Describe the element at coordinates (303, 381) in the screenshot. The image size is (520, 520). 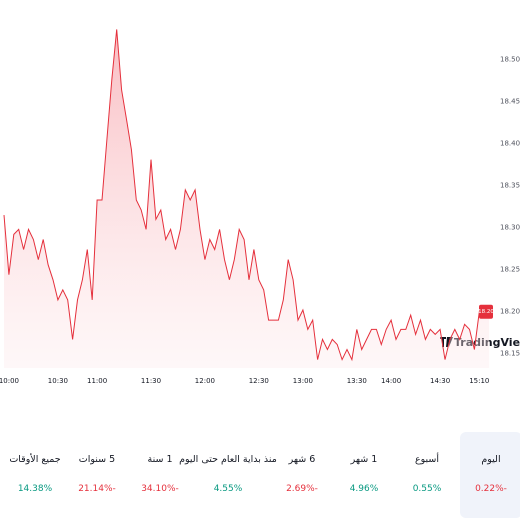
I see `x-tick-label: 13:00` at that location.